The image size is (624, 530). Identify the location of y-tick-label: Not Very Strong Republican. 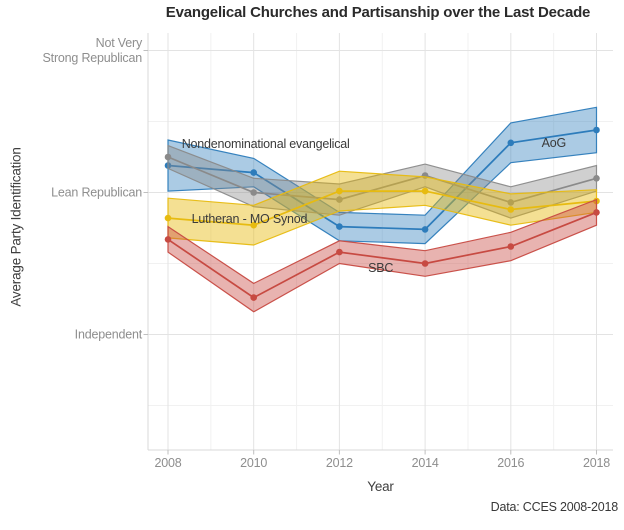
(92, 50).